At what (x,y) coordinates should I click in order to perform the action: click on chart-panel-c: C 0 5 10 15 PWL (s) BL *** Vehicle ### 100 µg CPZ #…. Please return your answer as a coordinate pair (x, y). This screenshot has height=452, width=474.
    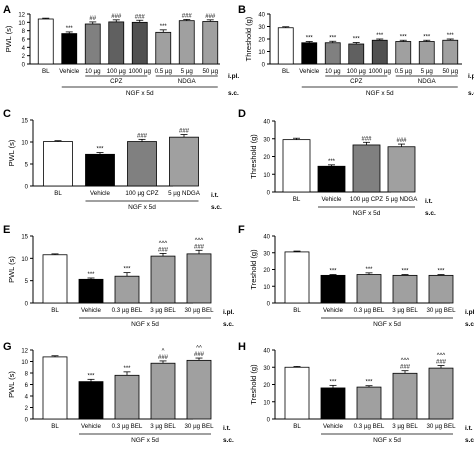
    Looking at the image, I should click on (112, 159).